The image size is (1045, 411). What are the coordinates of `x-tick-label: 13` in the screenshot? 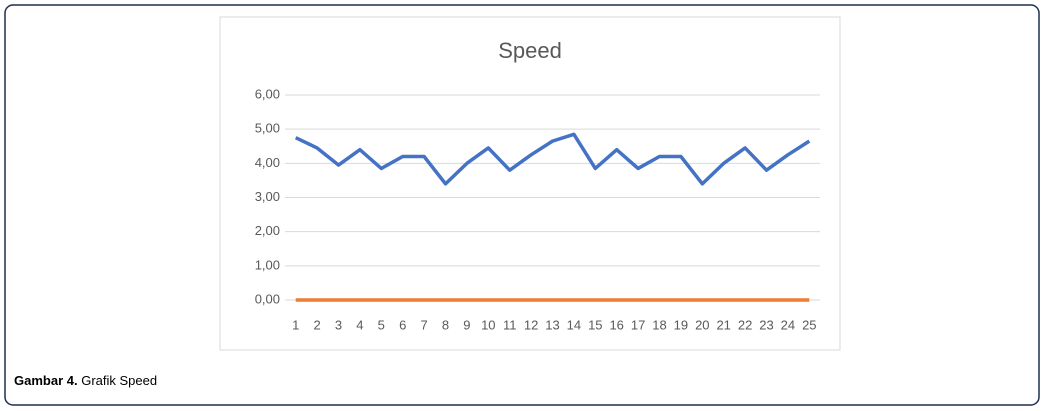 It's located at (552, 324).